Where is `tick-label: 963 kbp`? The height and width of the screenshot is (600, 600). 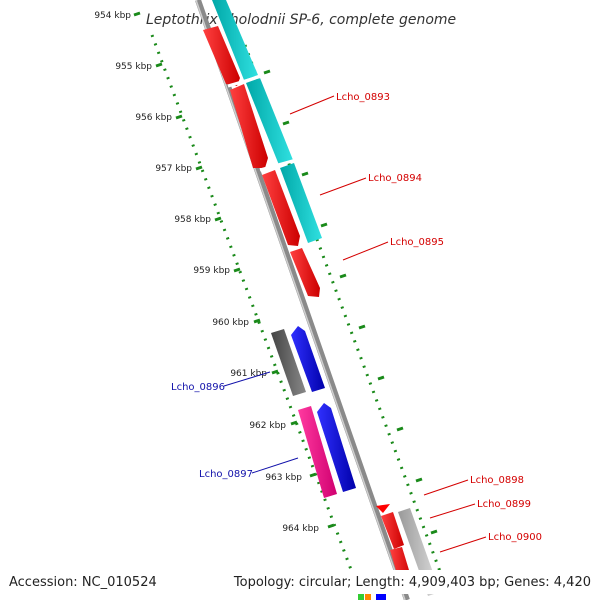
tick-label: 963 kbp is located at coordinates (283, 478).